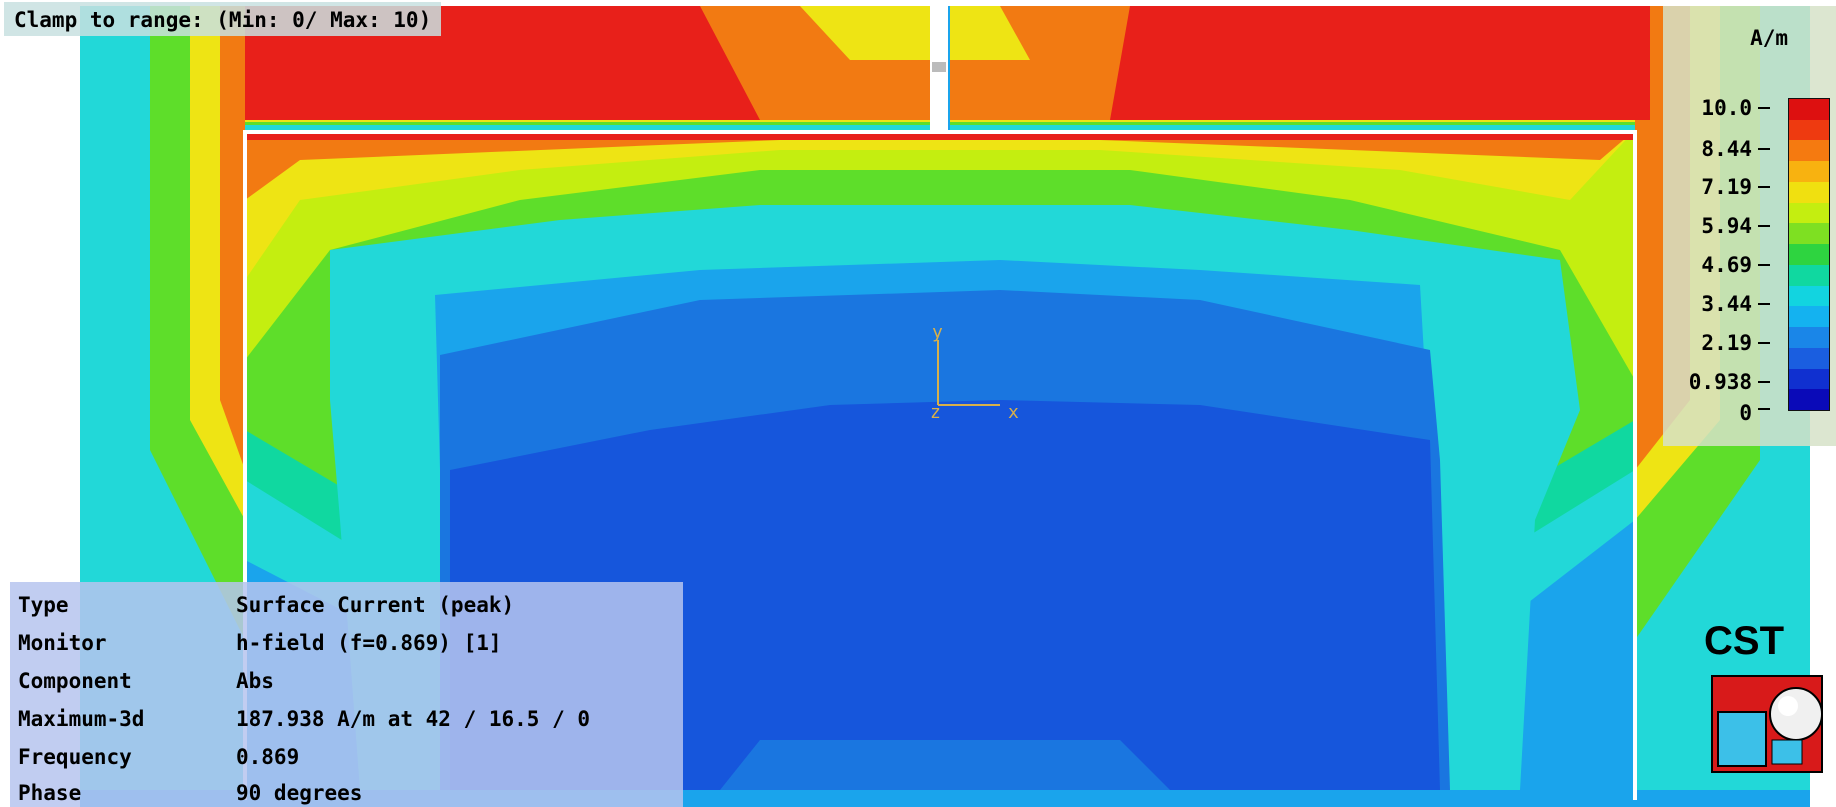 The height and width of the screenshot is (807, 1836). I want to click on legend-tick: 4.69, so click(1726, 265).